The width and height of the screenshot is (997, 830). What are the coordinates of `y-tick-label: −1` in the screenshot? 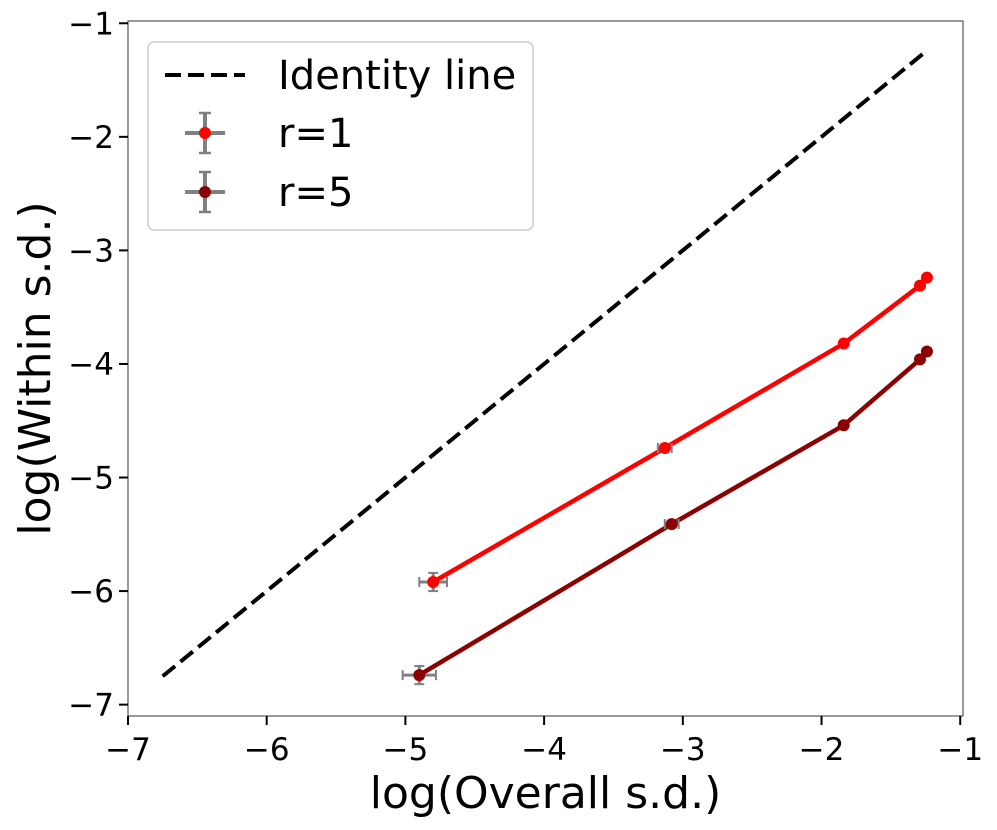 It's located at (91, 24).